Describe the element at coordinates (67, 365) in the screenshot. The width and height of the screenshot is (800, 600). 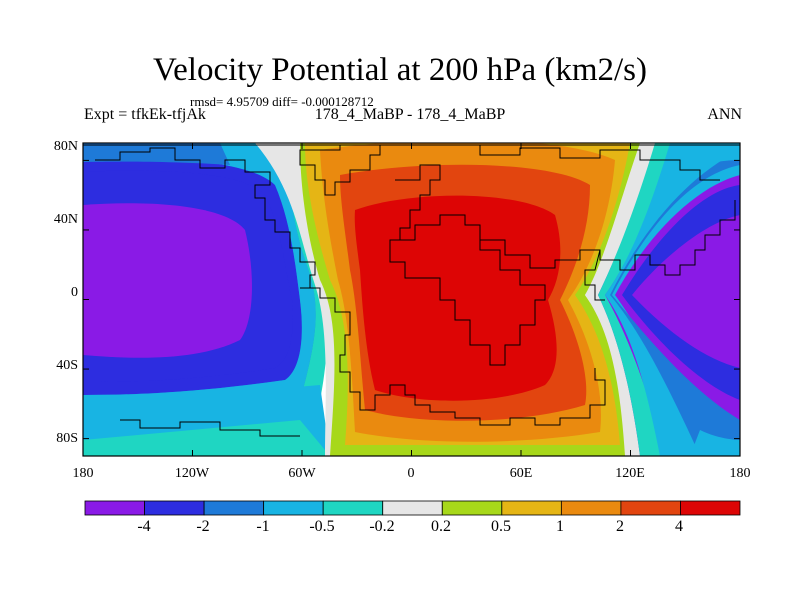
I see `y-tick-40s: 40S` at that location.